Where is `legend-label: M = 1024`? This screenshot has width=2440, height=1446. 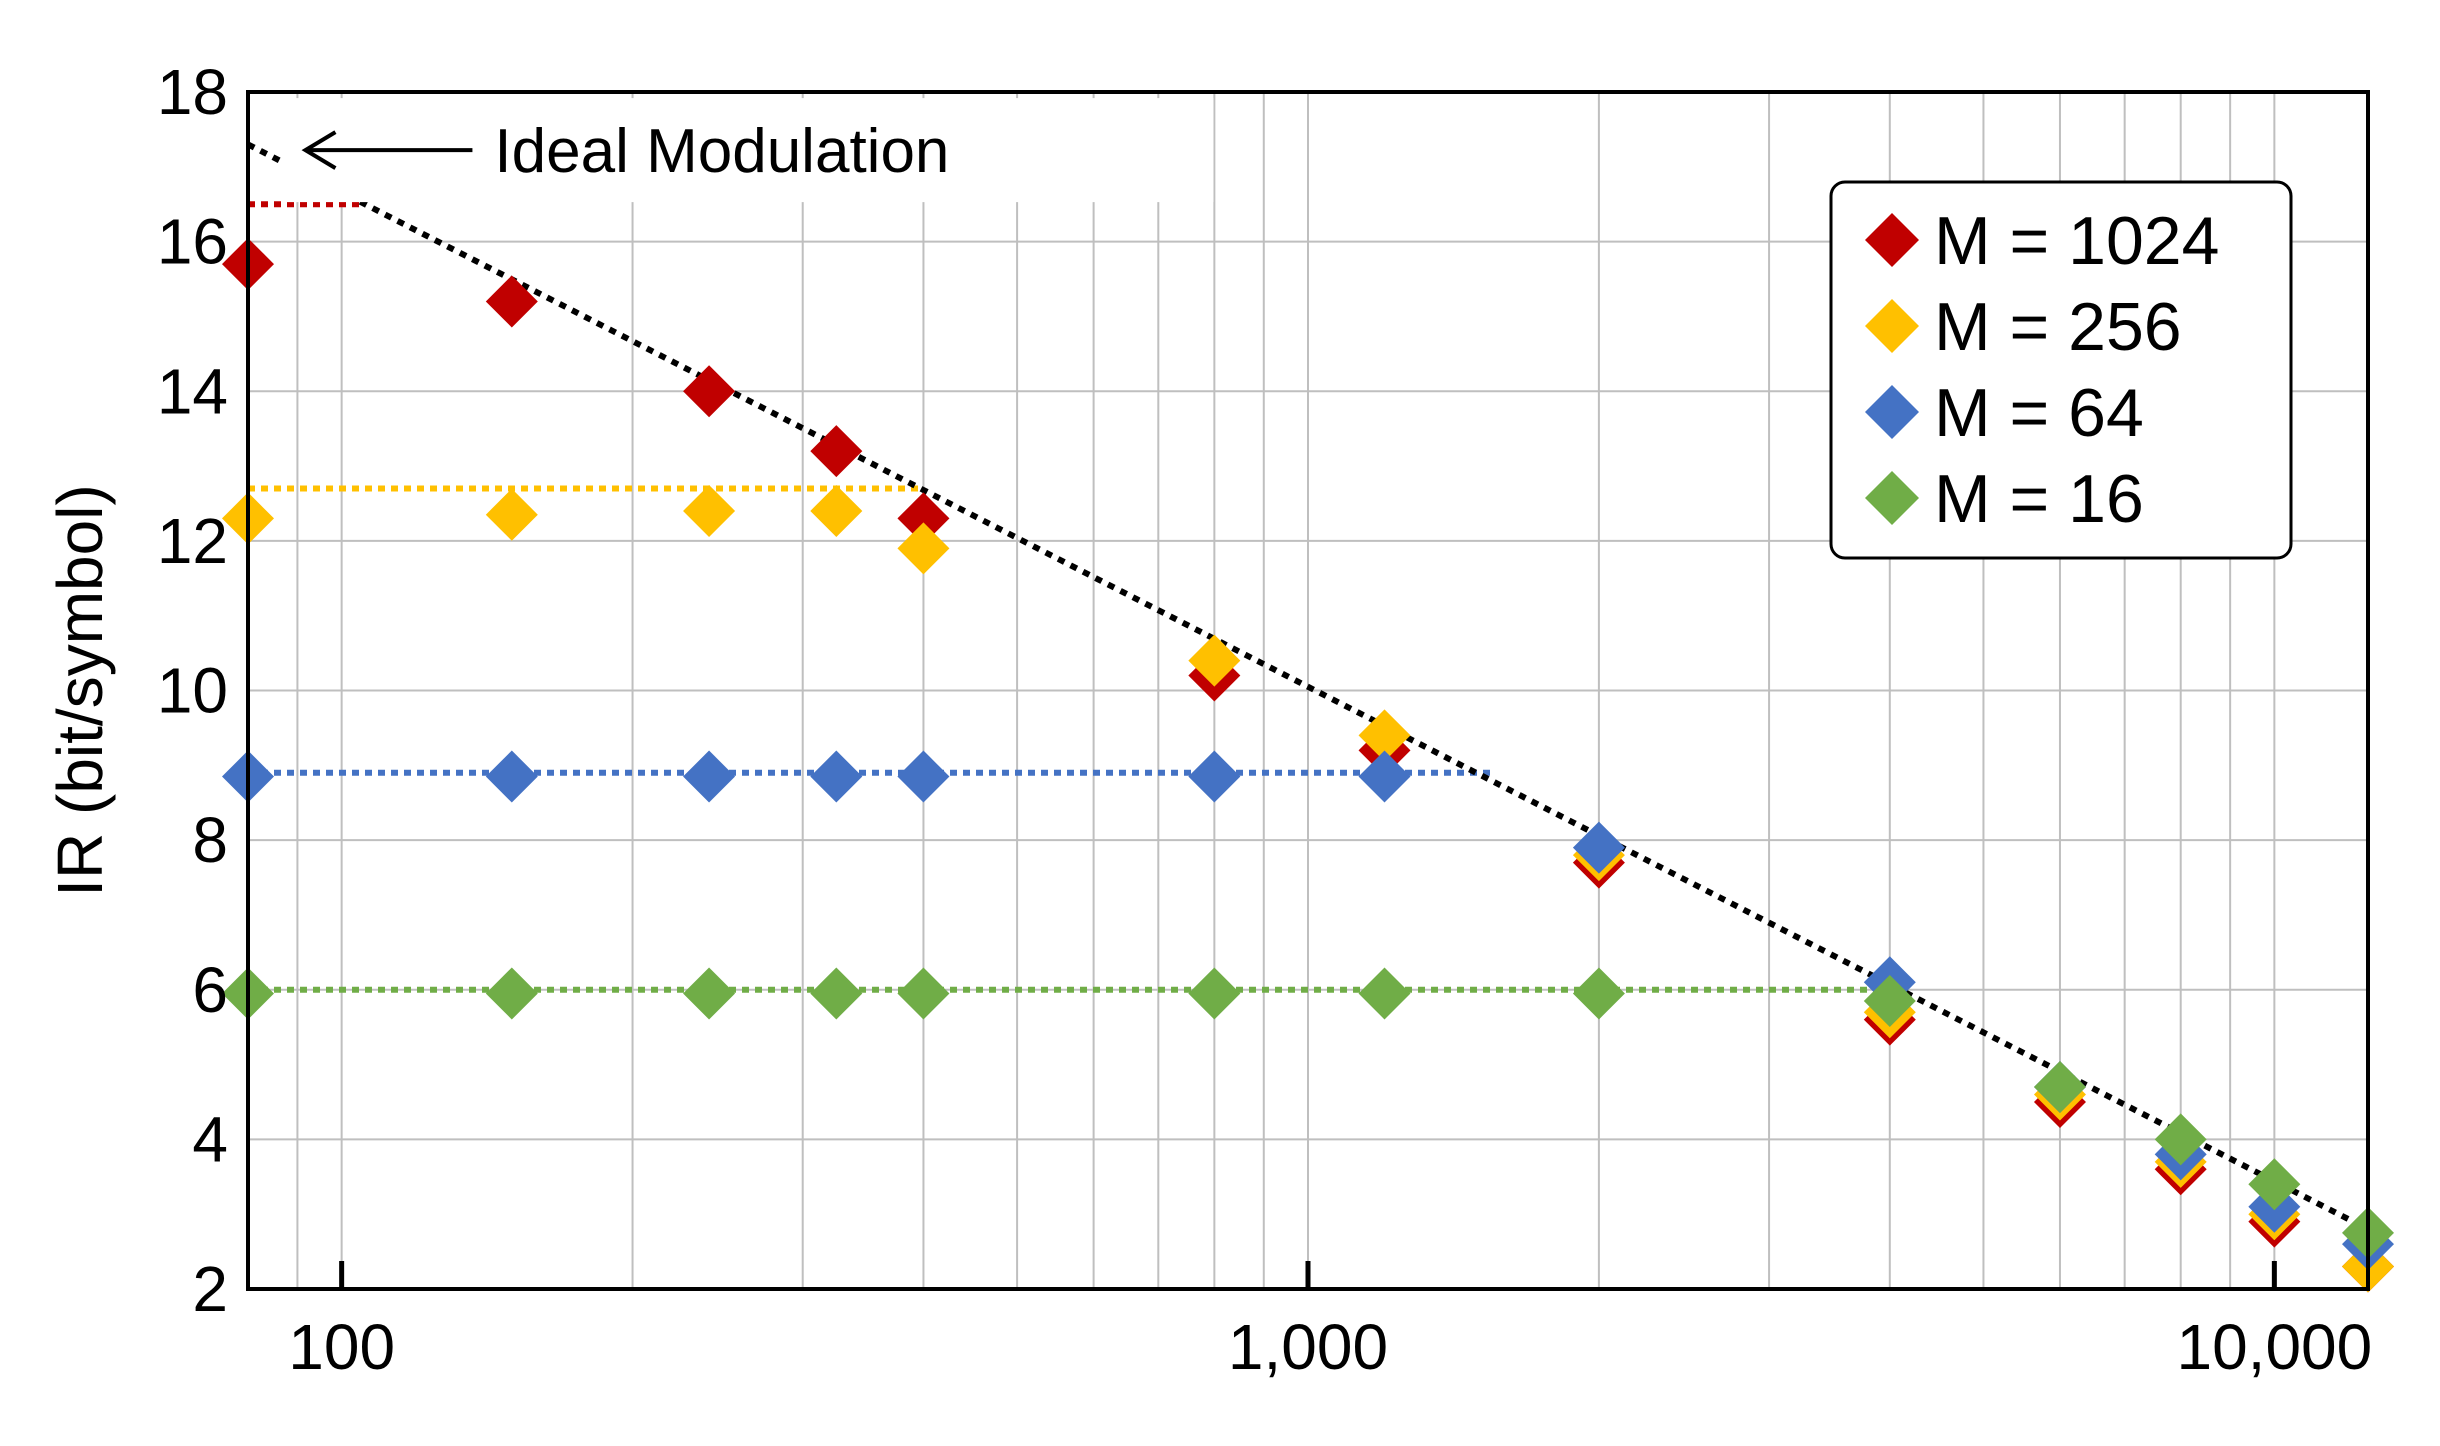 legend-label: M = 1024 is located at coordinates (2076, 241).